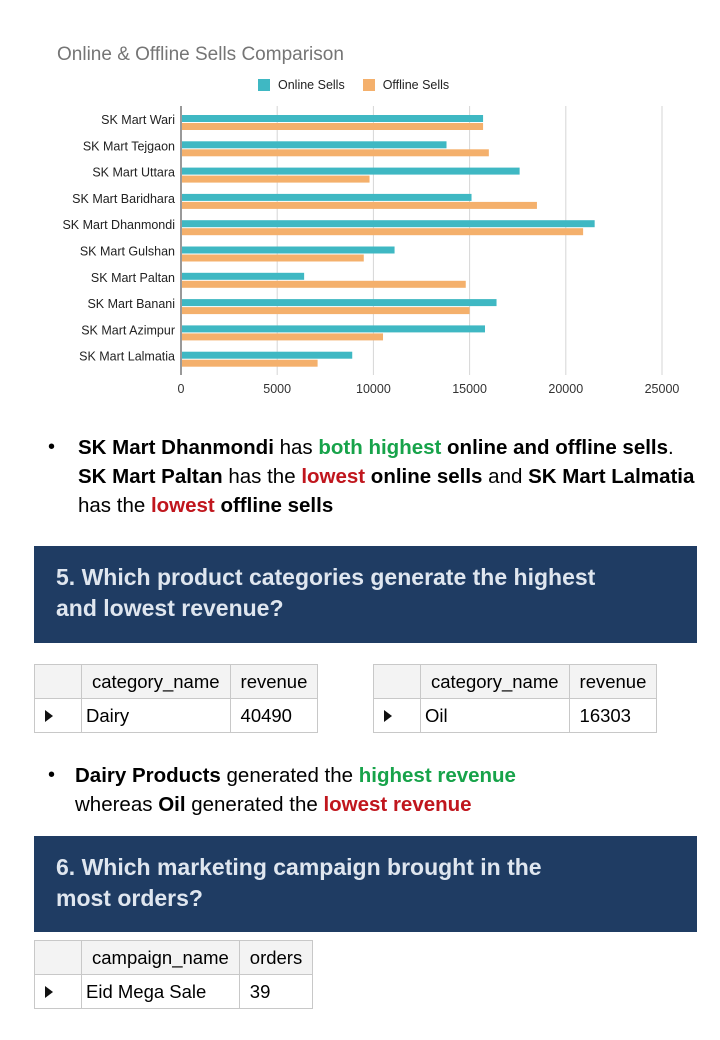  Describe the element at coordinates (373, 389) in the screenshot. I see `x-tick-label: 10000` at that location.